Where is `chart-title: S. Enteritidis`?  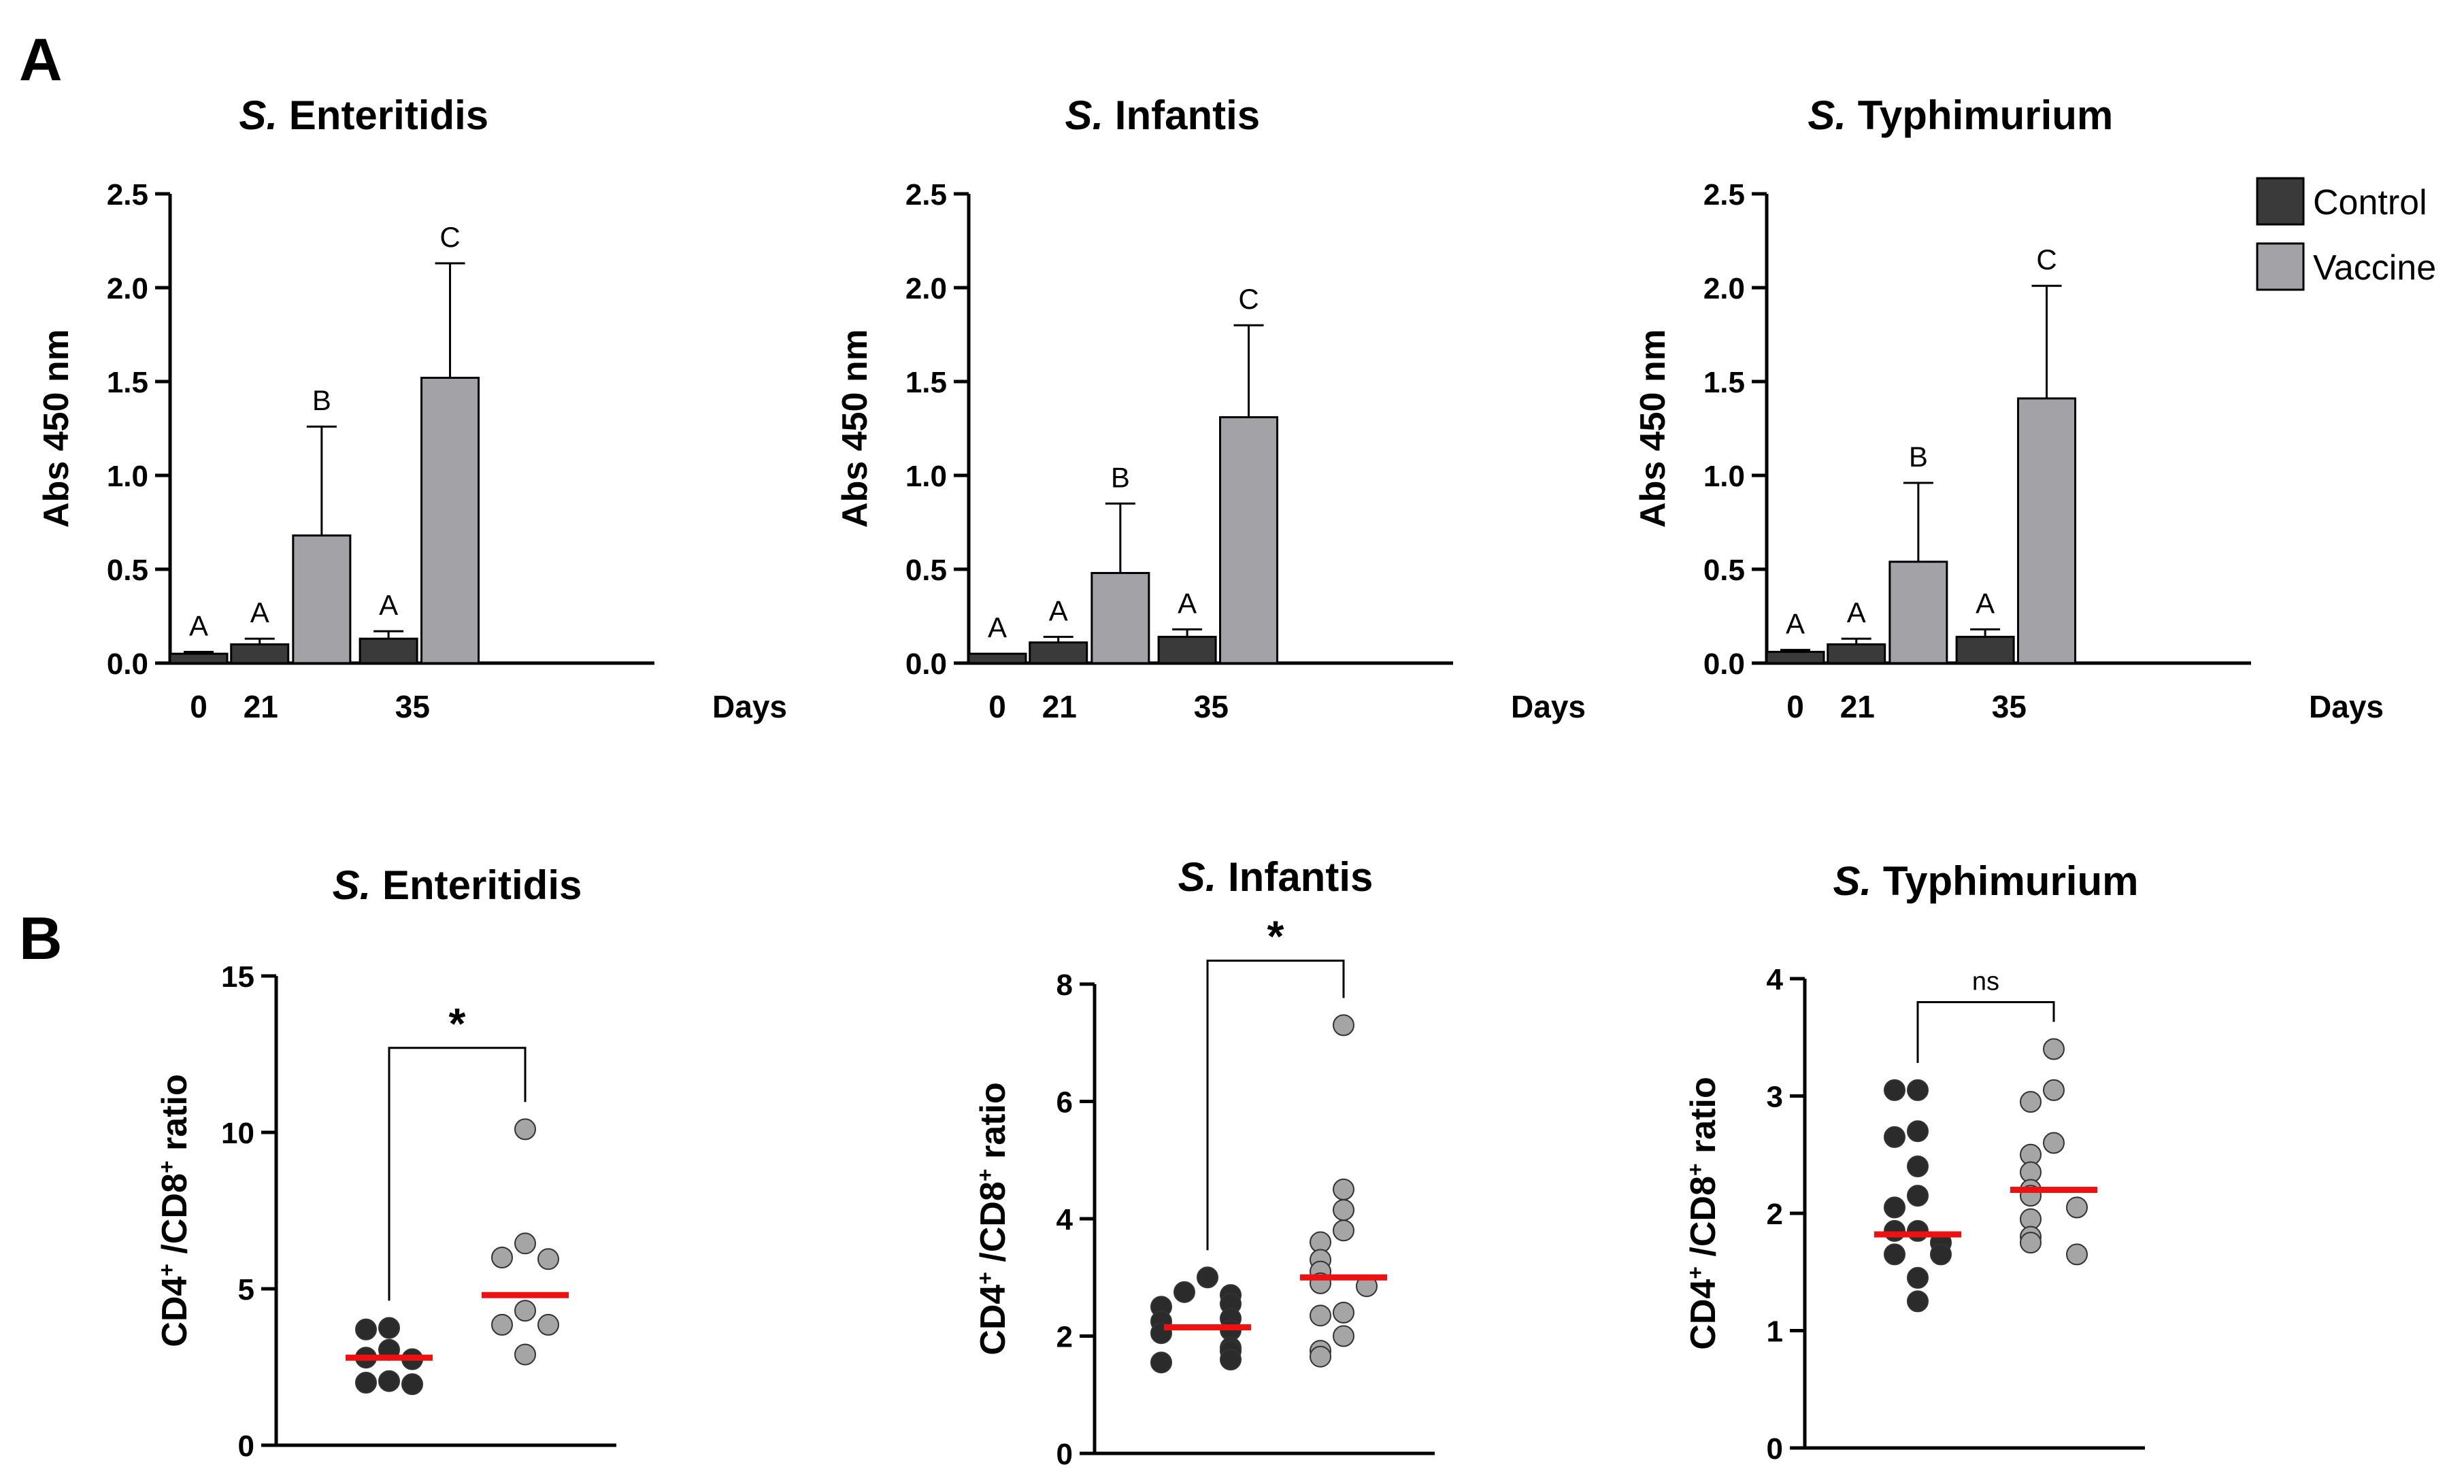 chart-title: S. Enteritidis is located at coordinates (364, 115).